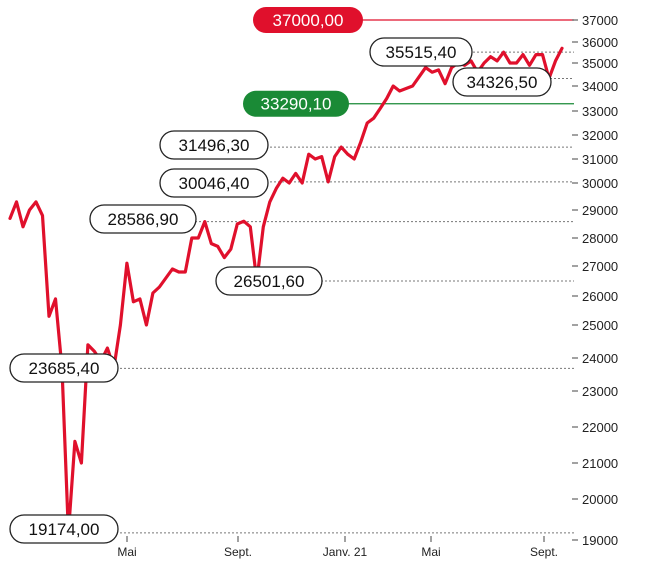 The height and width of the screenshot is (564, 645). I want to click on callout: 31496,30, so click(214, 145).